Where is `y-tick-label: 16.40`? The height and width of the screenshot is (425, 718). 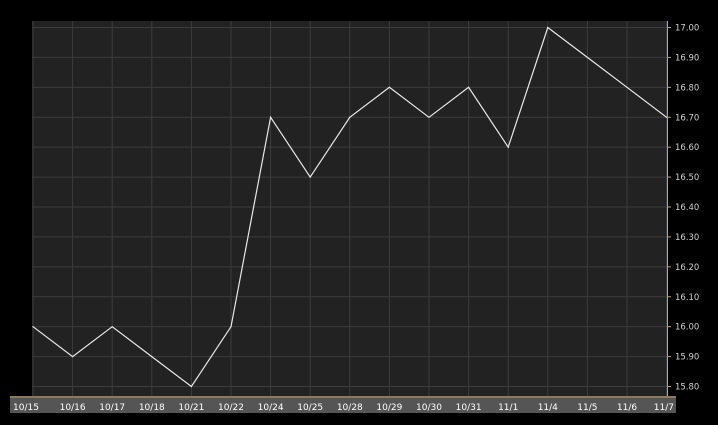 y-tick-label: 16.40 is located at coordinates (687, 208).